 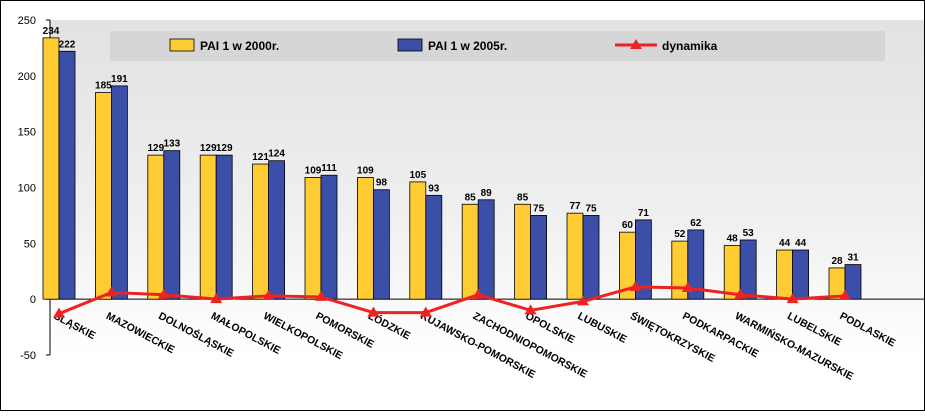 I want to click on y-tick-label: 100, so click(x=27, y=189).